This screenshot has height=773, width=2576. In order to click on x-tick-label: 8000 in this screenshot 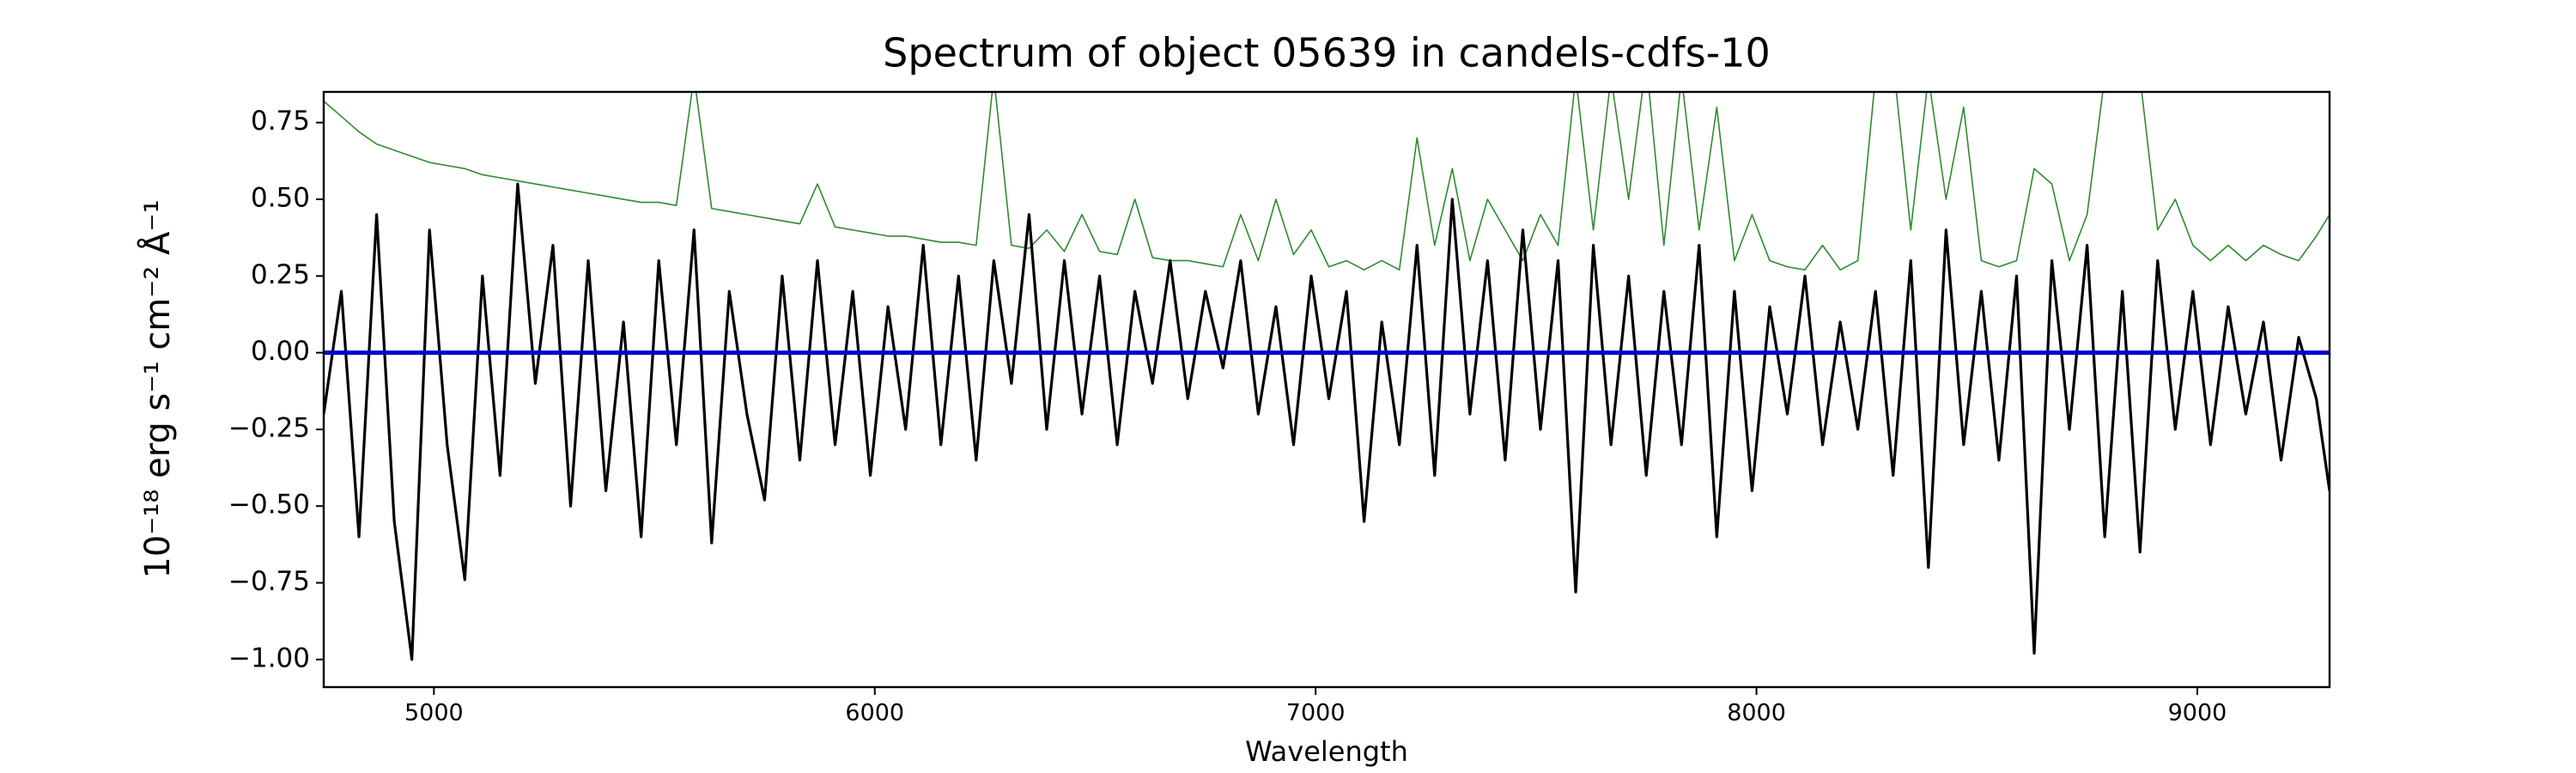, I will do `click(1756, 713)`.